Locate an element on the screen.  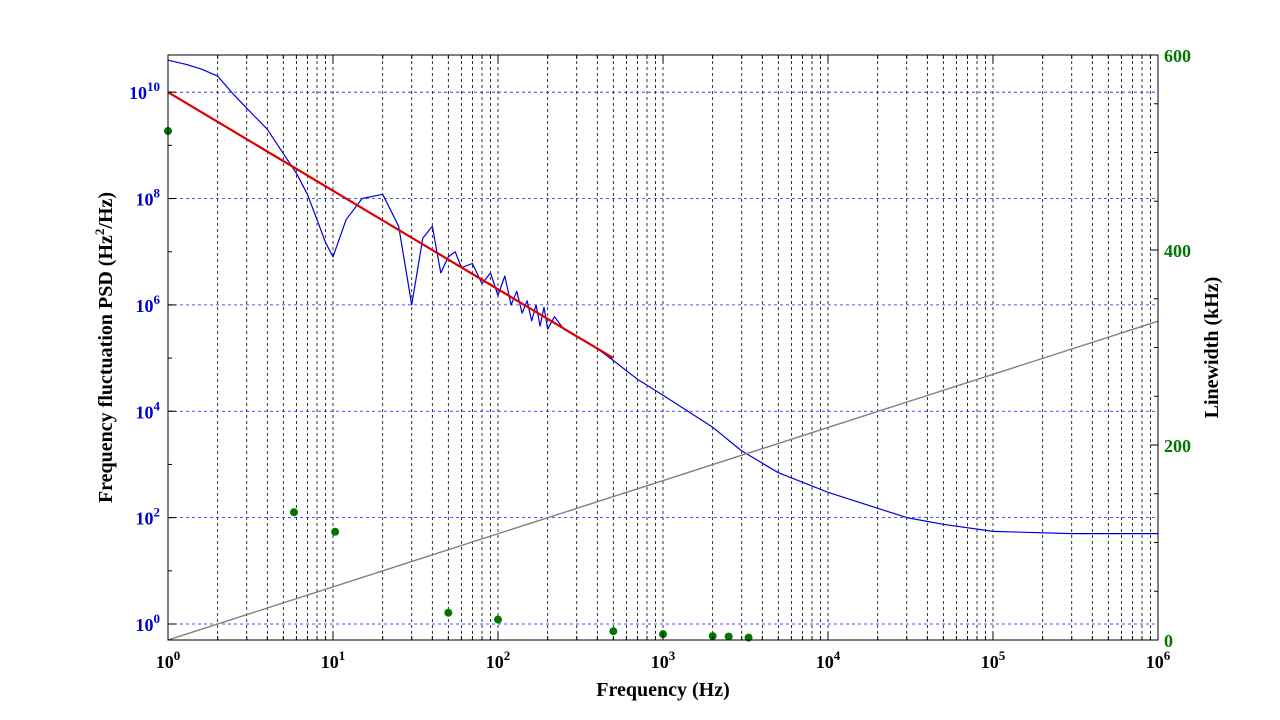
y-left-tick-label: 10⁶ is located at coordinates (148, 304).